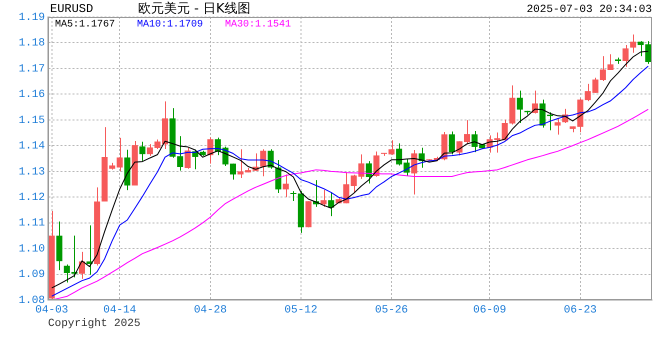 Image resolution: width=660 pixels, height=360 pixels. Describe the element at coordinates (120, 310) in the screenshot. I see `x-tick-label: 04-14` at that location.